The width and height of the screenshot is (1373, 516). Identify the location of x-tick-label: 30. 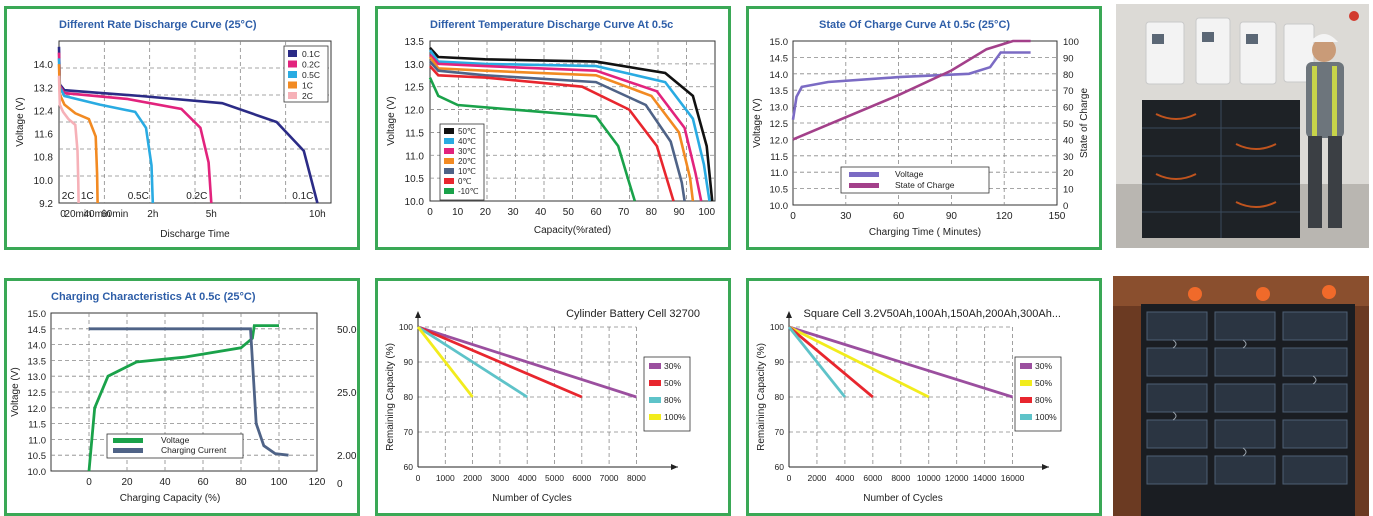
(846, 216).